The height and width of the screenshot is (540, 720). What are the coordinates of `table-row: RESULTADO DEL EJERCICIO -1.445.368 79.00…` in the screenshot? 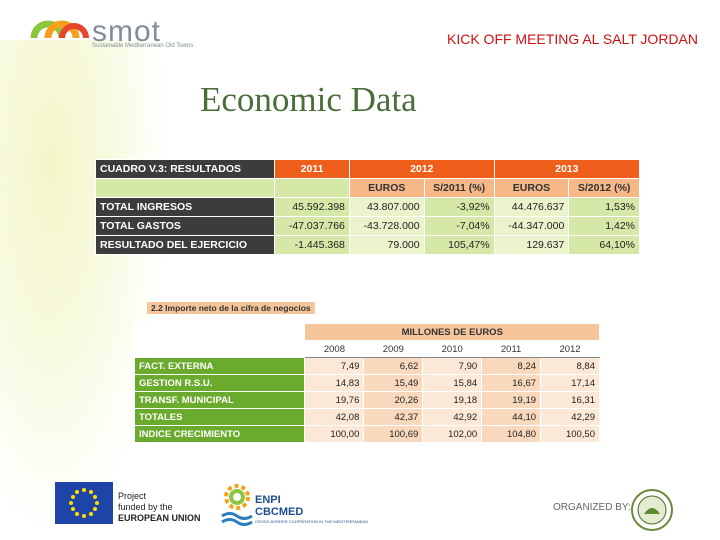 It's located at (367, 245).